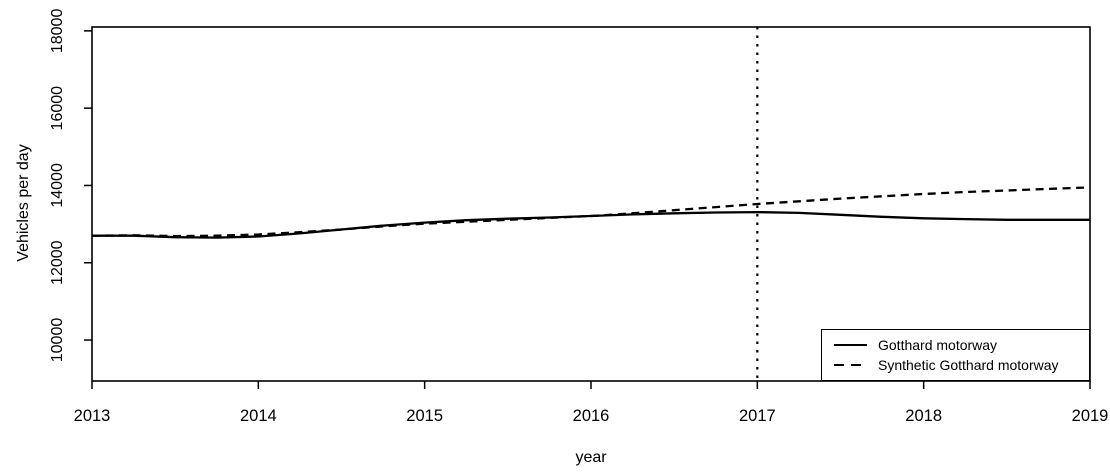 Image resolution: width=1110 pixels, height=474 pixels. I want to click on series-line-synthetic-gotthard-motorway, so click(591, 212).